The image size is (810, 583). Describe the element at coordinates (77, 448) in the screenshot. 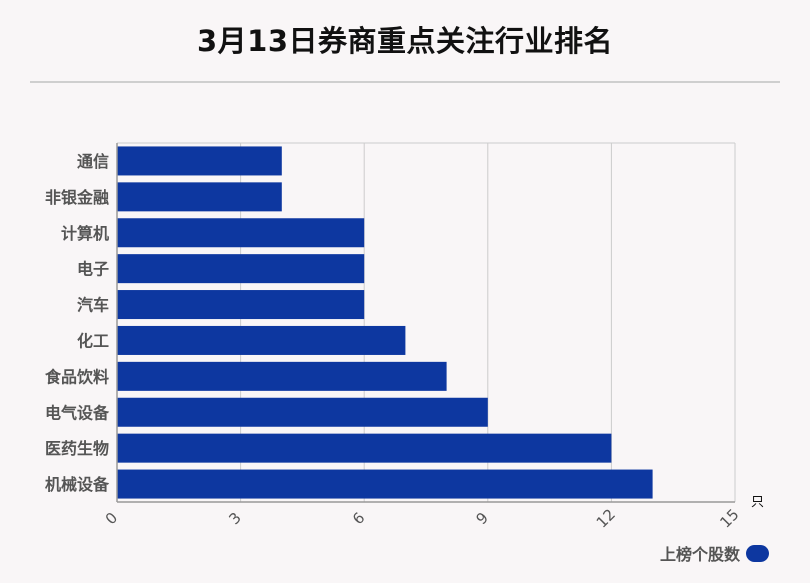

I see `y-category-label: 医药生物` at that location.